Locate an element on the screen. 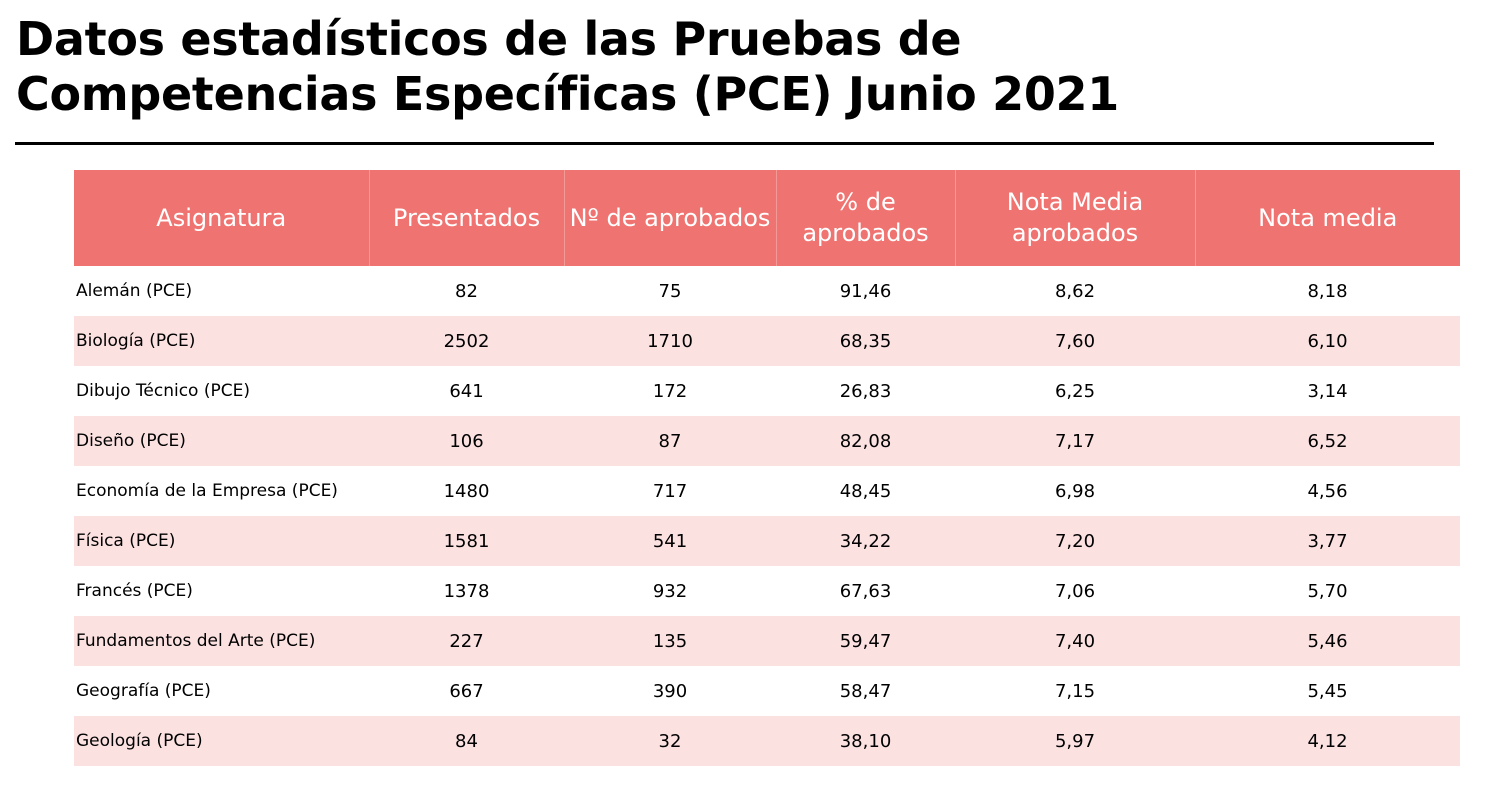 This screenshot has height=791, width=1486. cell-porcentaje-aprobados: 59,47 is located at coordinates (865, 641).